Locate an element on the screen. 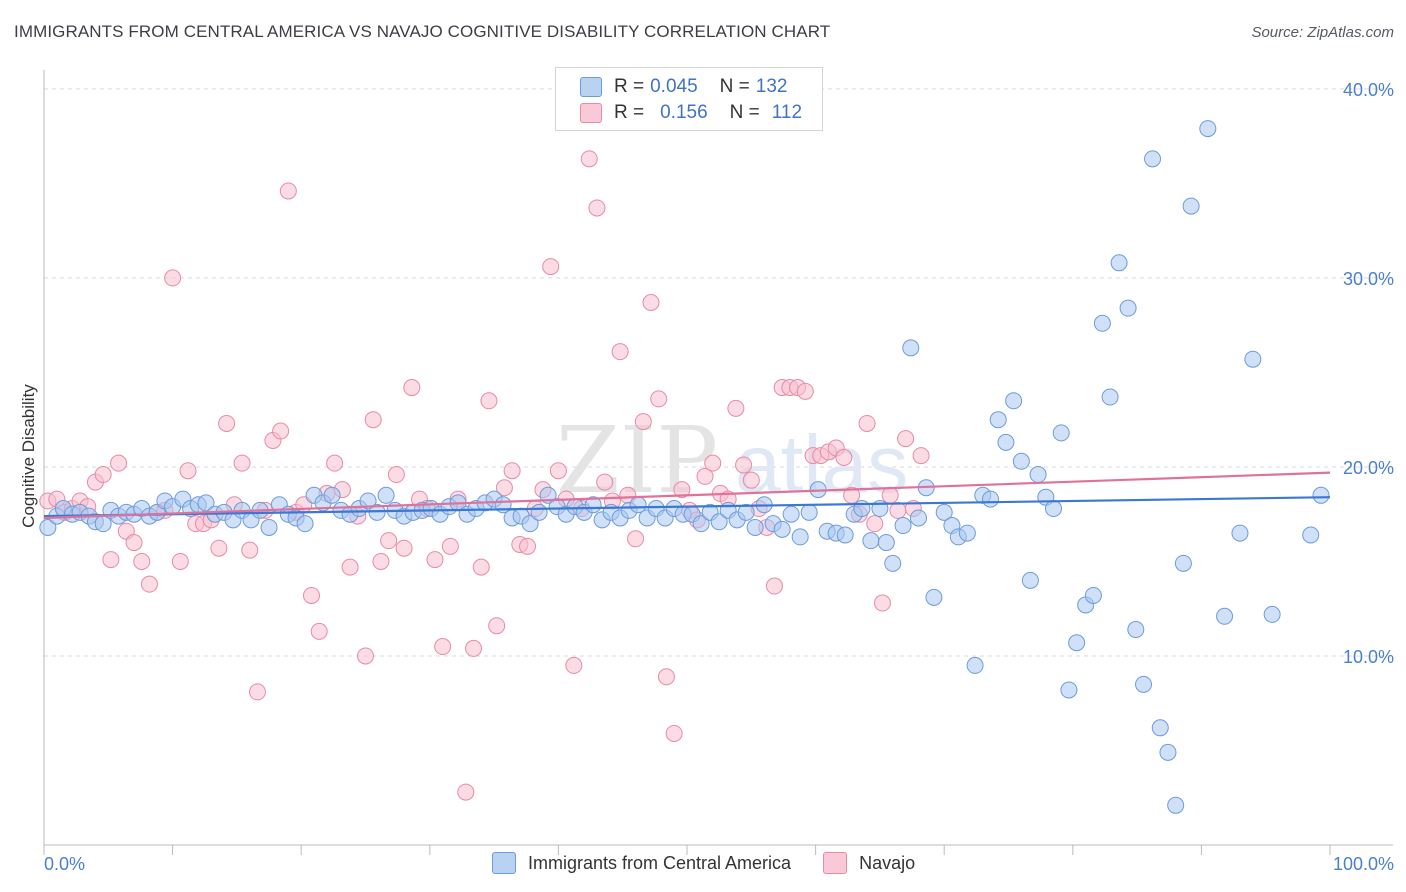 The height and width of the screenshot is (892, 1406). x-tick-label-max: 100.0% is located at coordinates (1363, 864).